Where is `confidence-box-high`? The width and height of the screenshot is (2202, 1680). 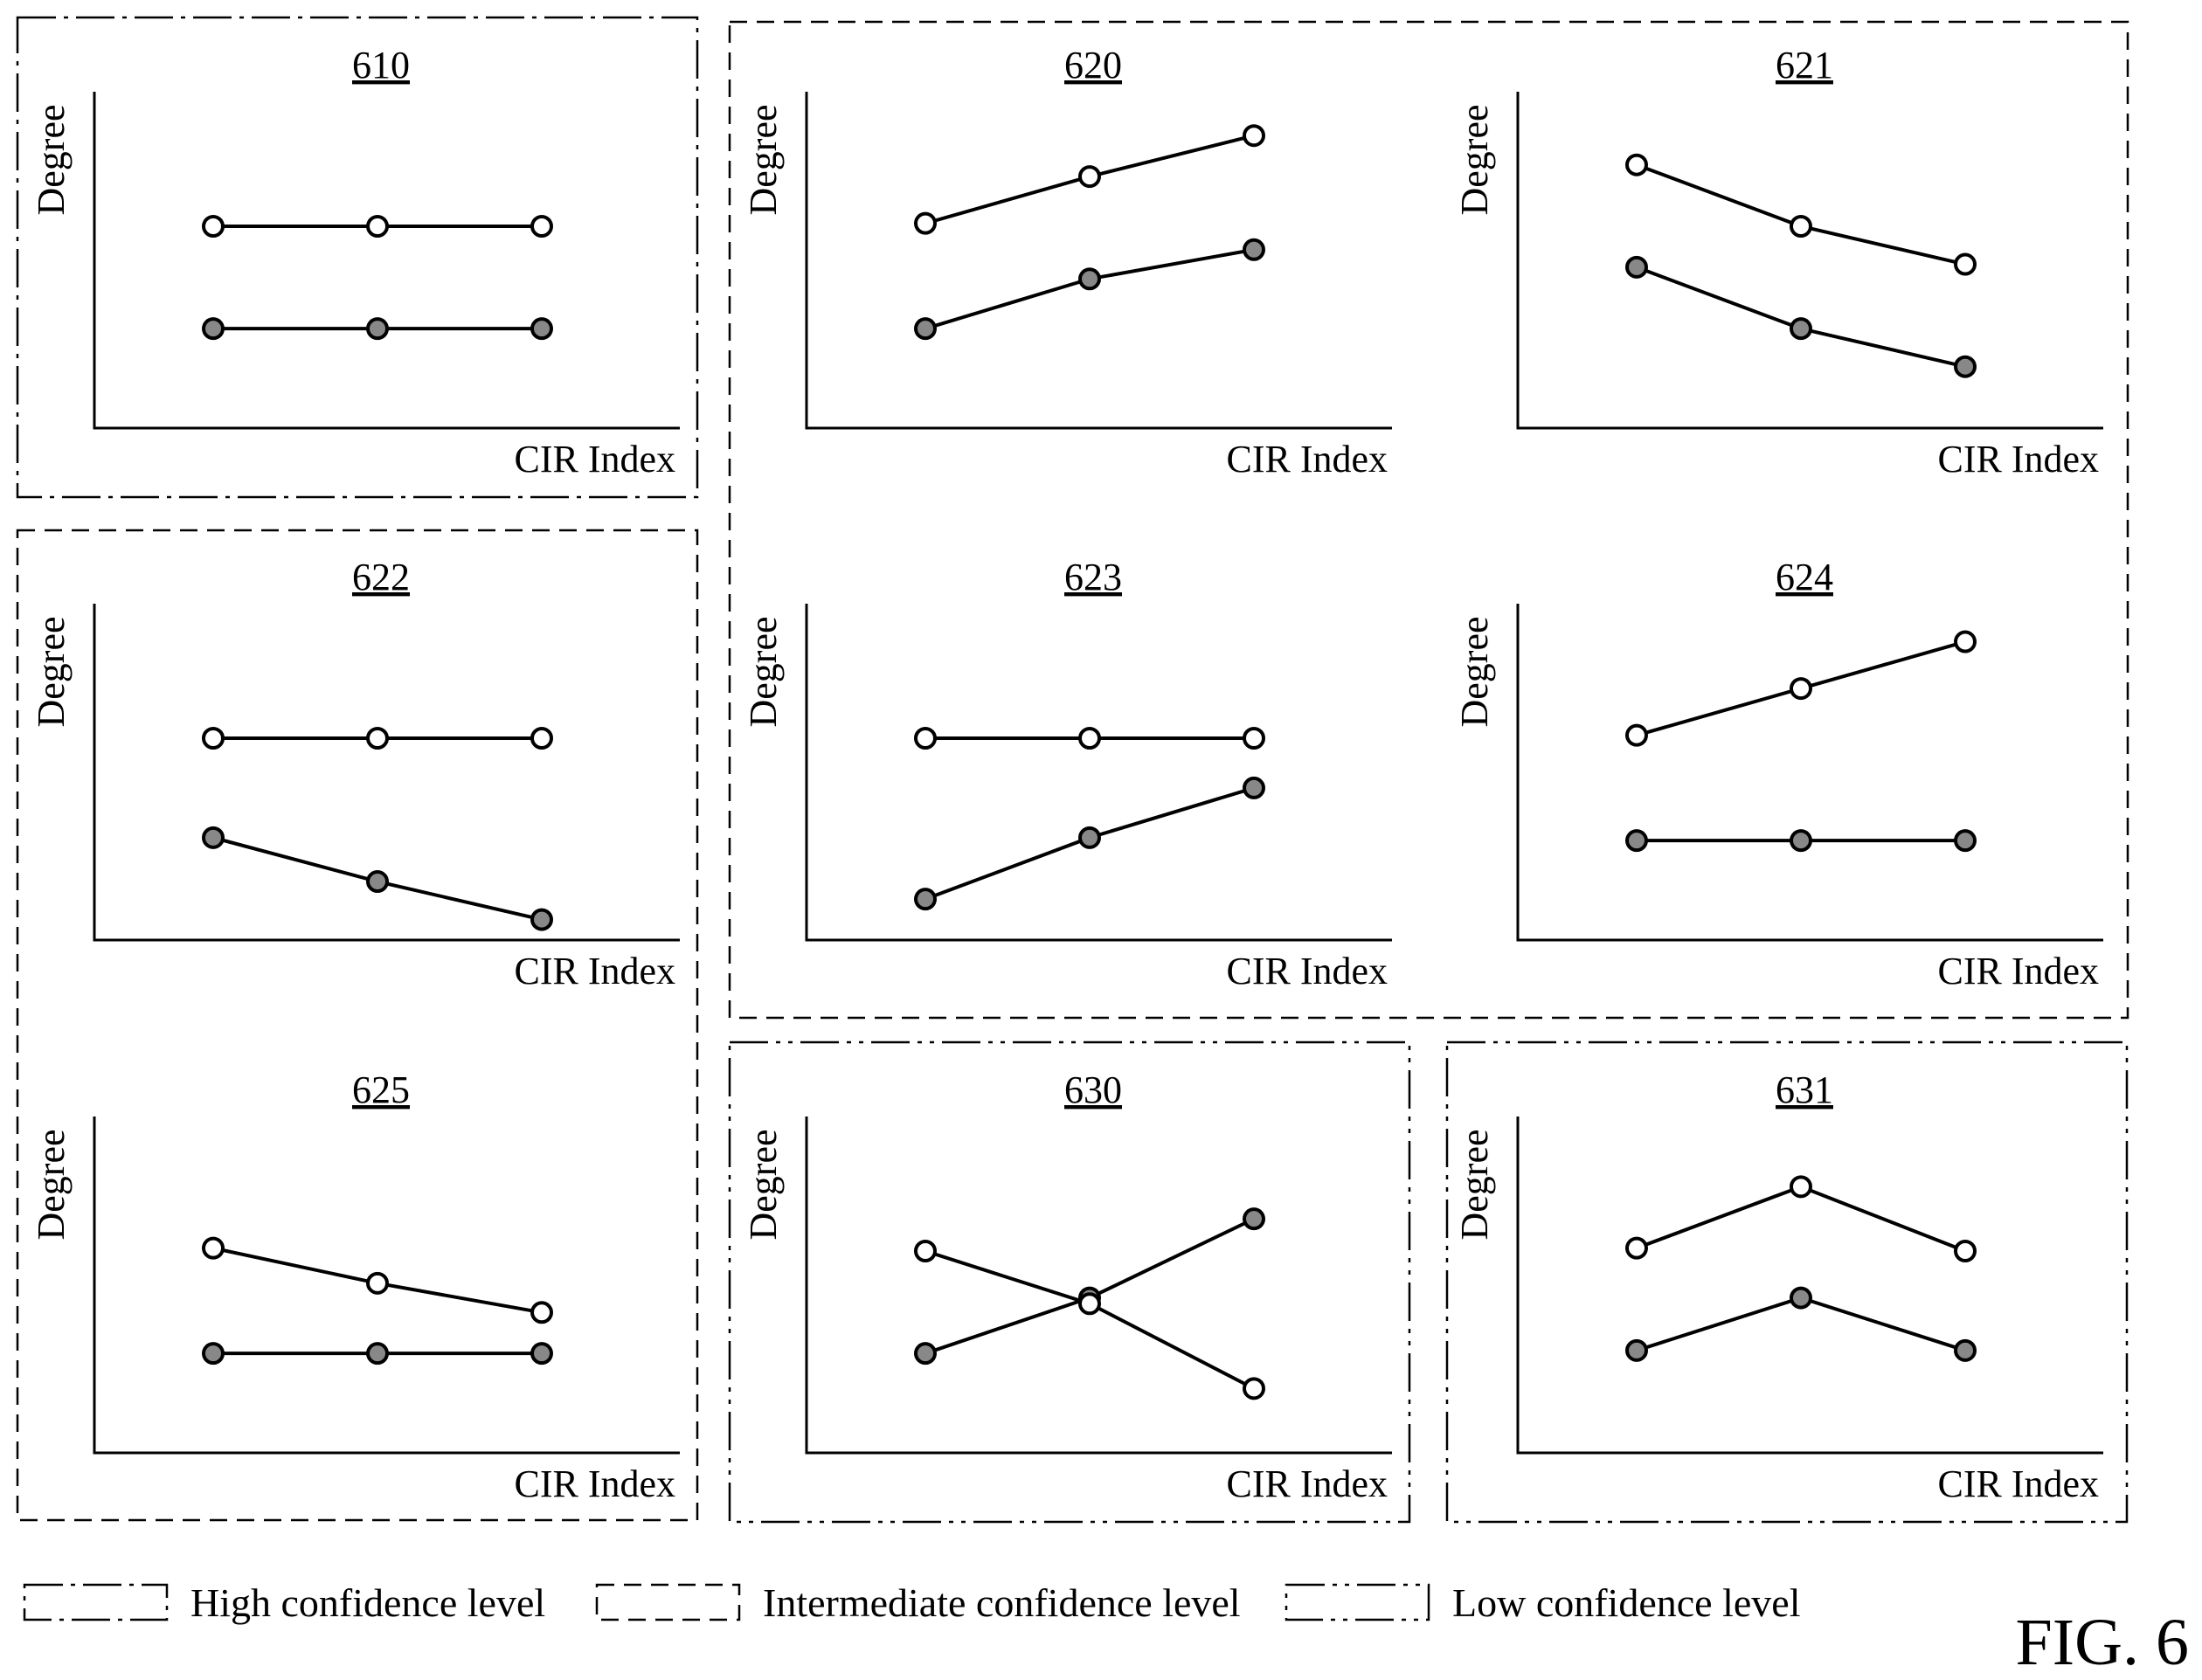
confidence-box-high is located at coordinates (357, 257).